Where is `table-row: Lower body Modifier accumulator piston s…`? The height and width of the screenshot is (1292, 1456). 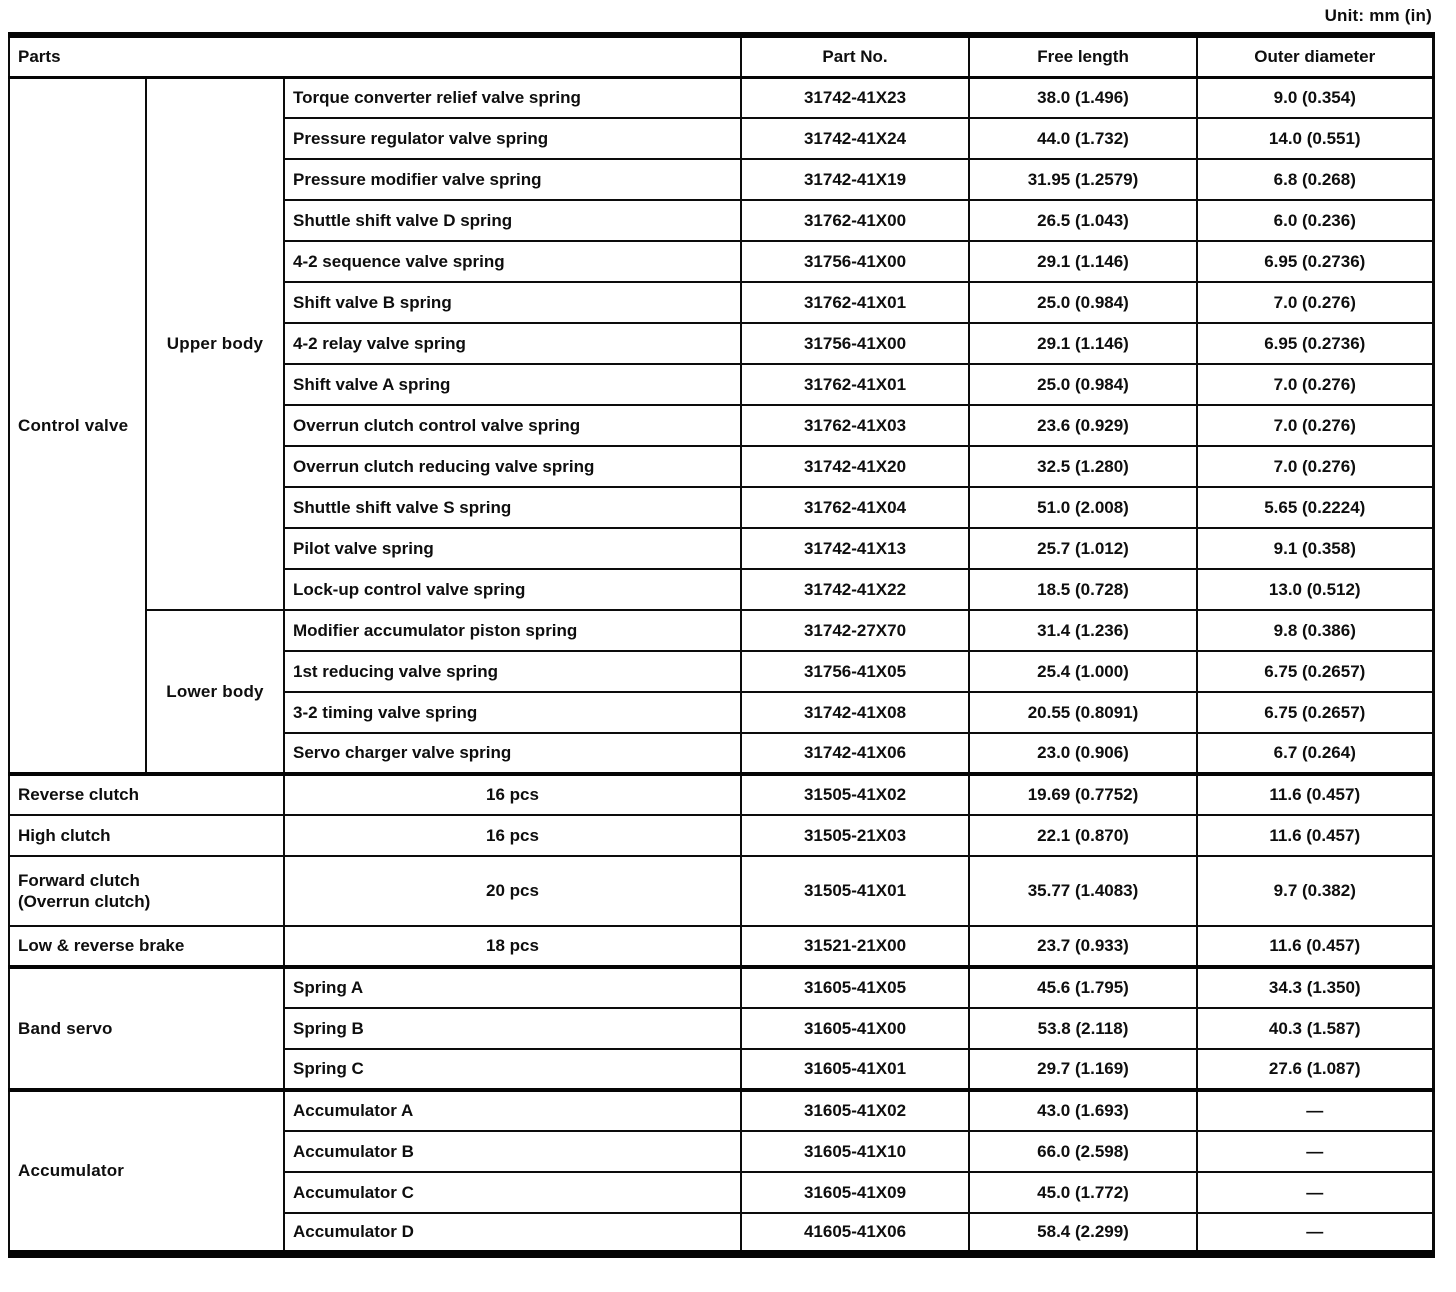 table-row: Lower body Modifier accumulator piston s… is located at coordinates (722, 692).